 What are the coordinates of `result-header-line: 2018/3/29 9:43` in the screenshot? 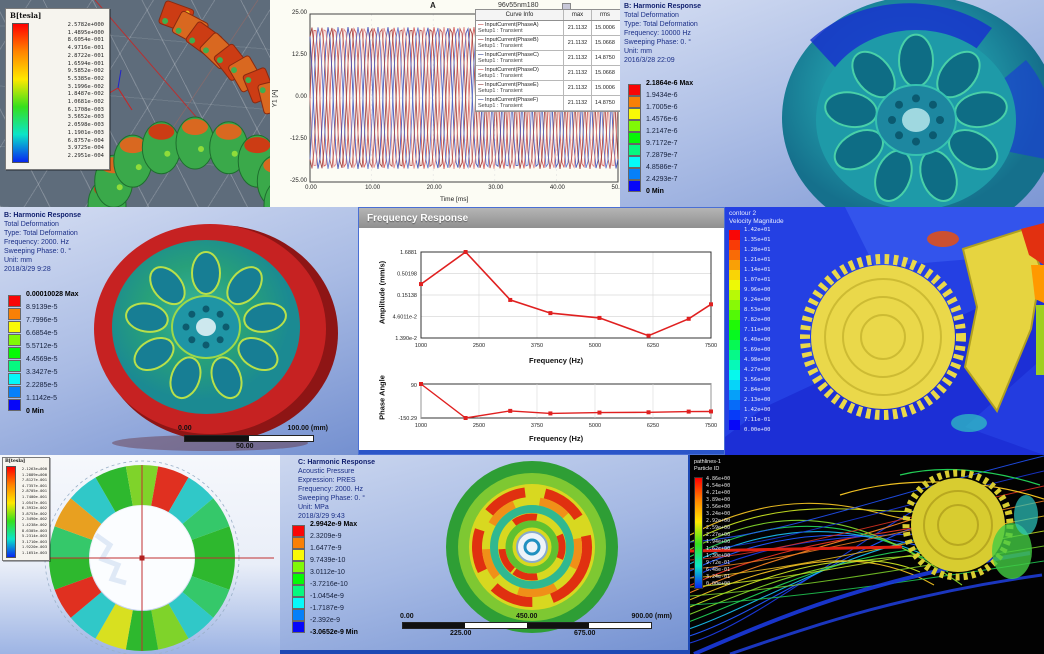 It's located at (321, 516).